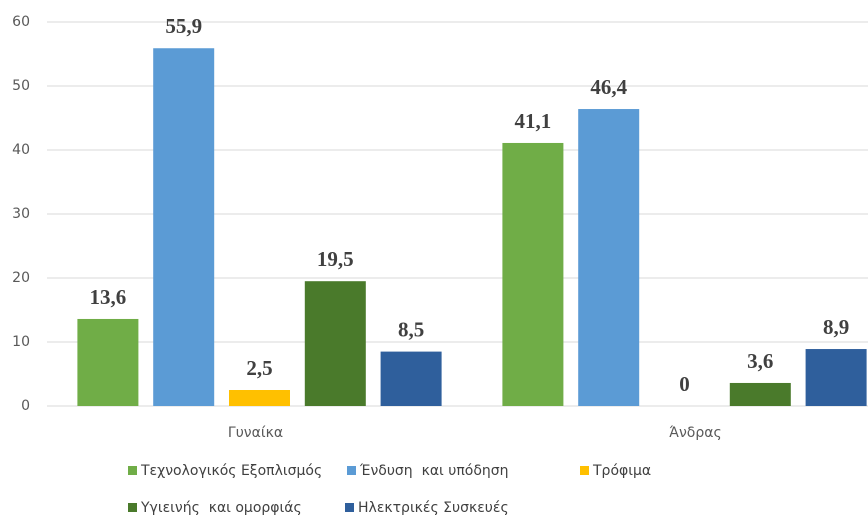  I want to click on x-tick-label: Γυναίκα, so click(255, 433).